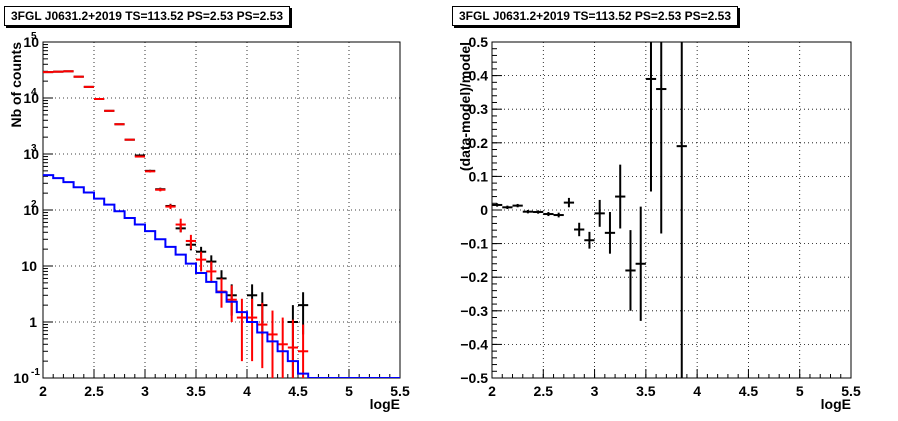  Describe the element at coordinates (474, 311) in the screenshot. I see `y-tick-label: −0.3` at that location.